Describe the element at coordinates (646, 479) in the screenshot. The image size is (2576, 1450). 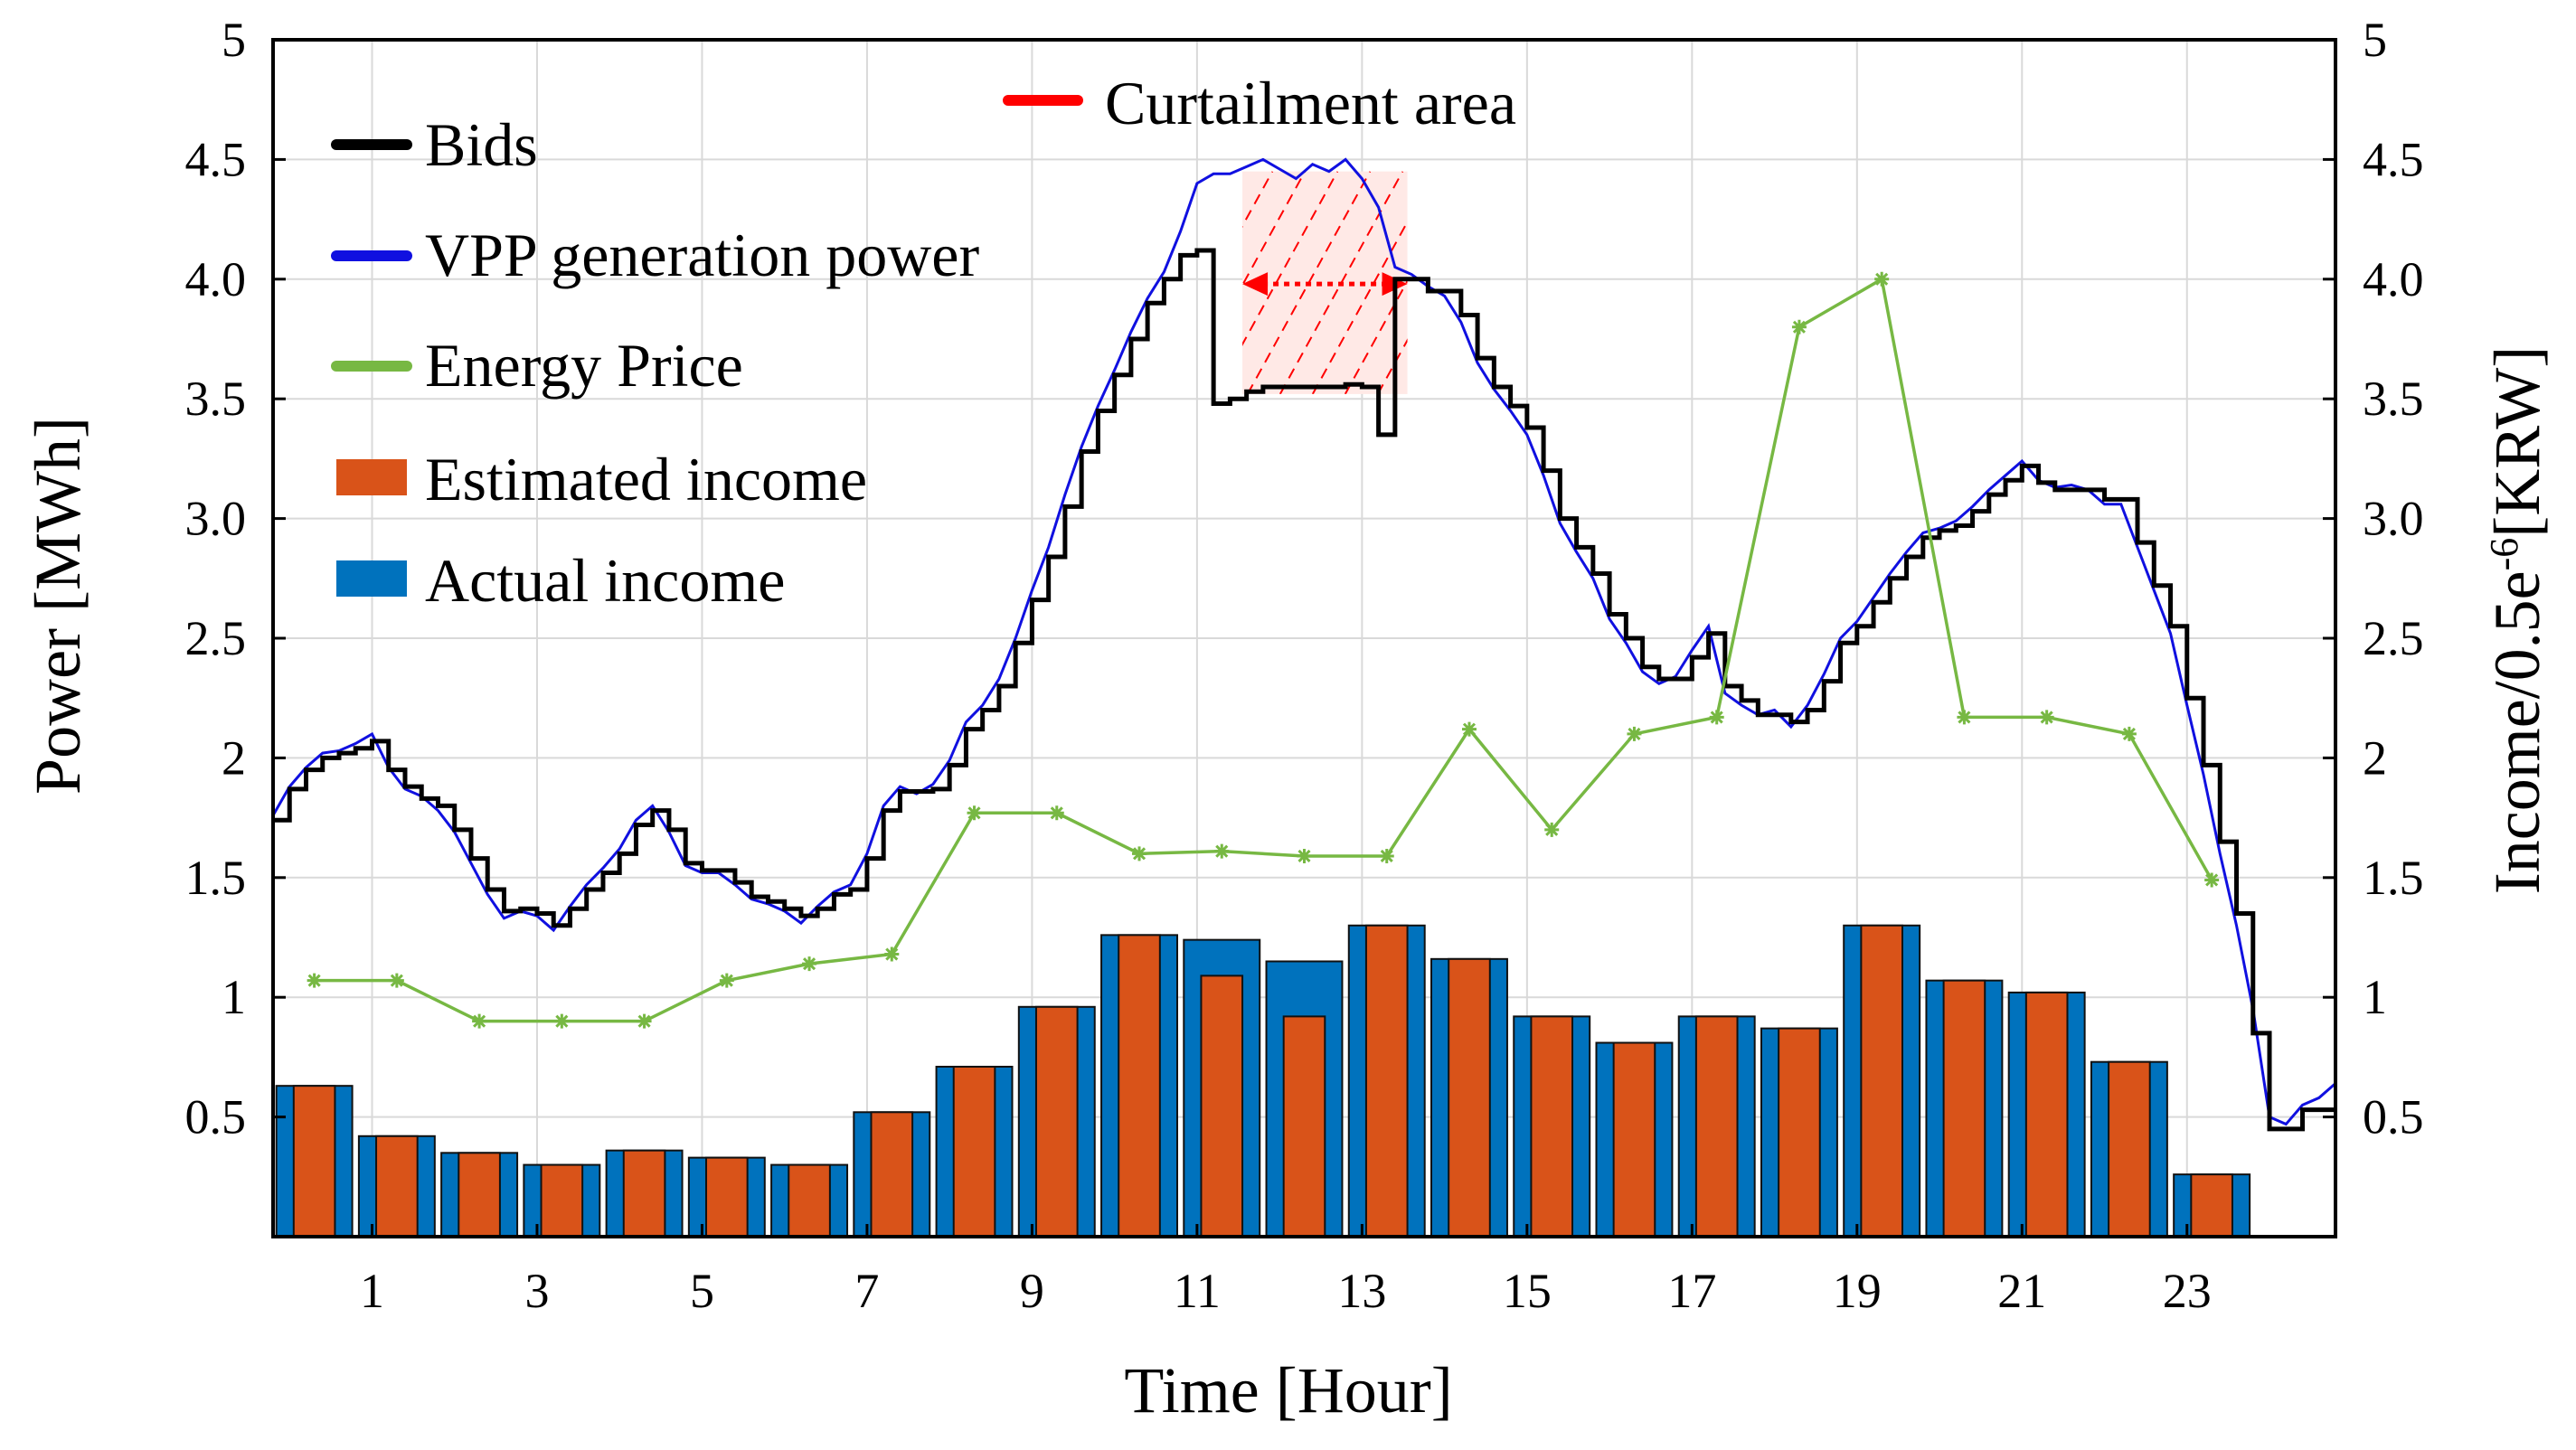
I see `legend-label-estimated: Estimated income` at that location.